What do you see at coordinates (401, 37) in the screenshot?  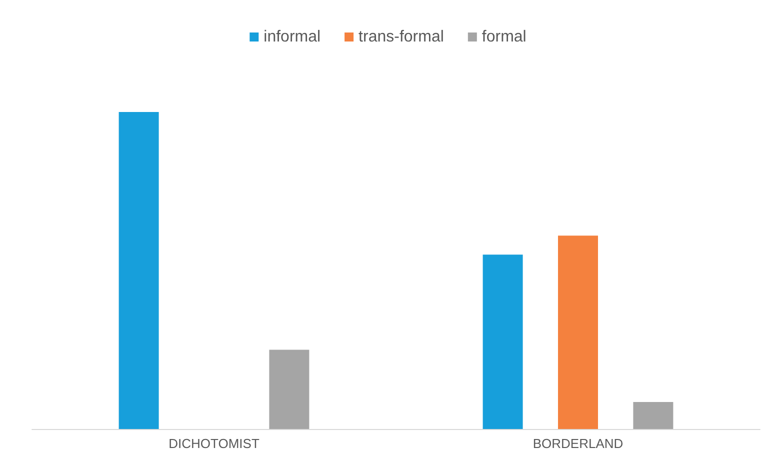 I see `legend-label: trans-formal` at bounding box center [401, 37].